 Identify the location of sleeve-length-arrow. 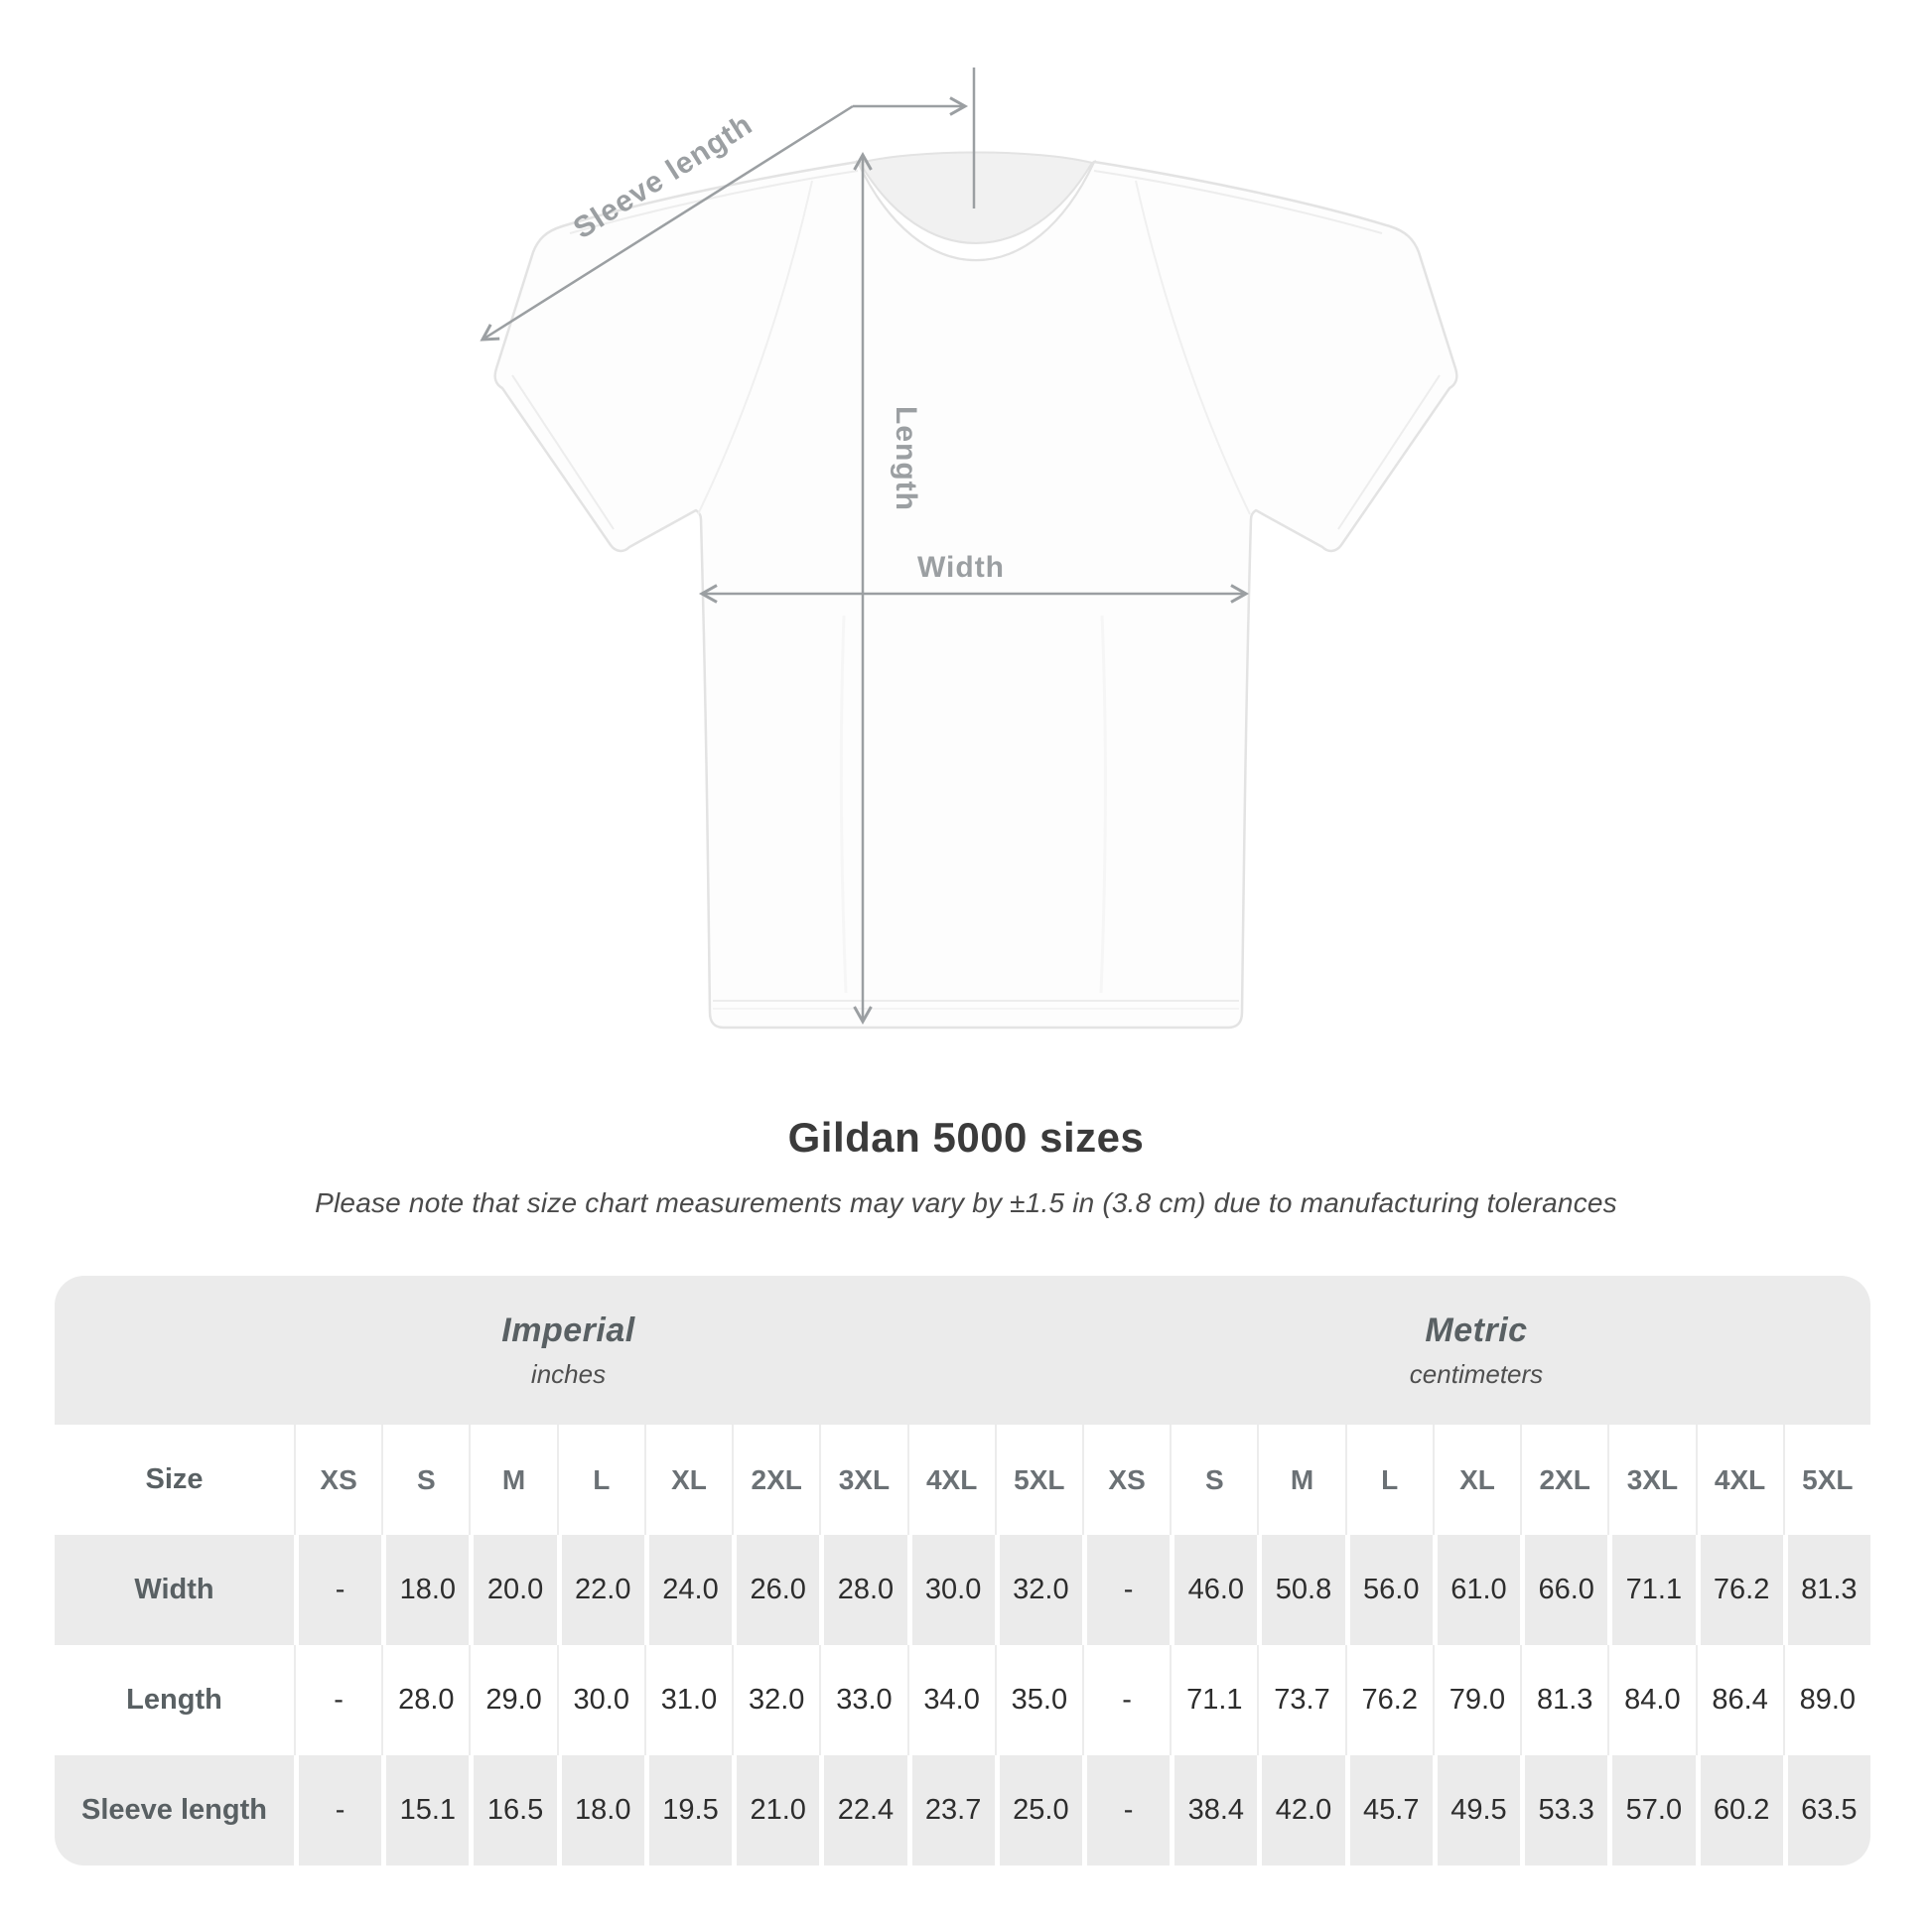
(728, 205).